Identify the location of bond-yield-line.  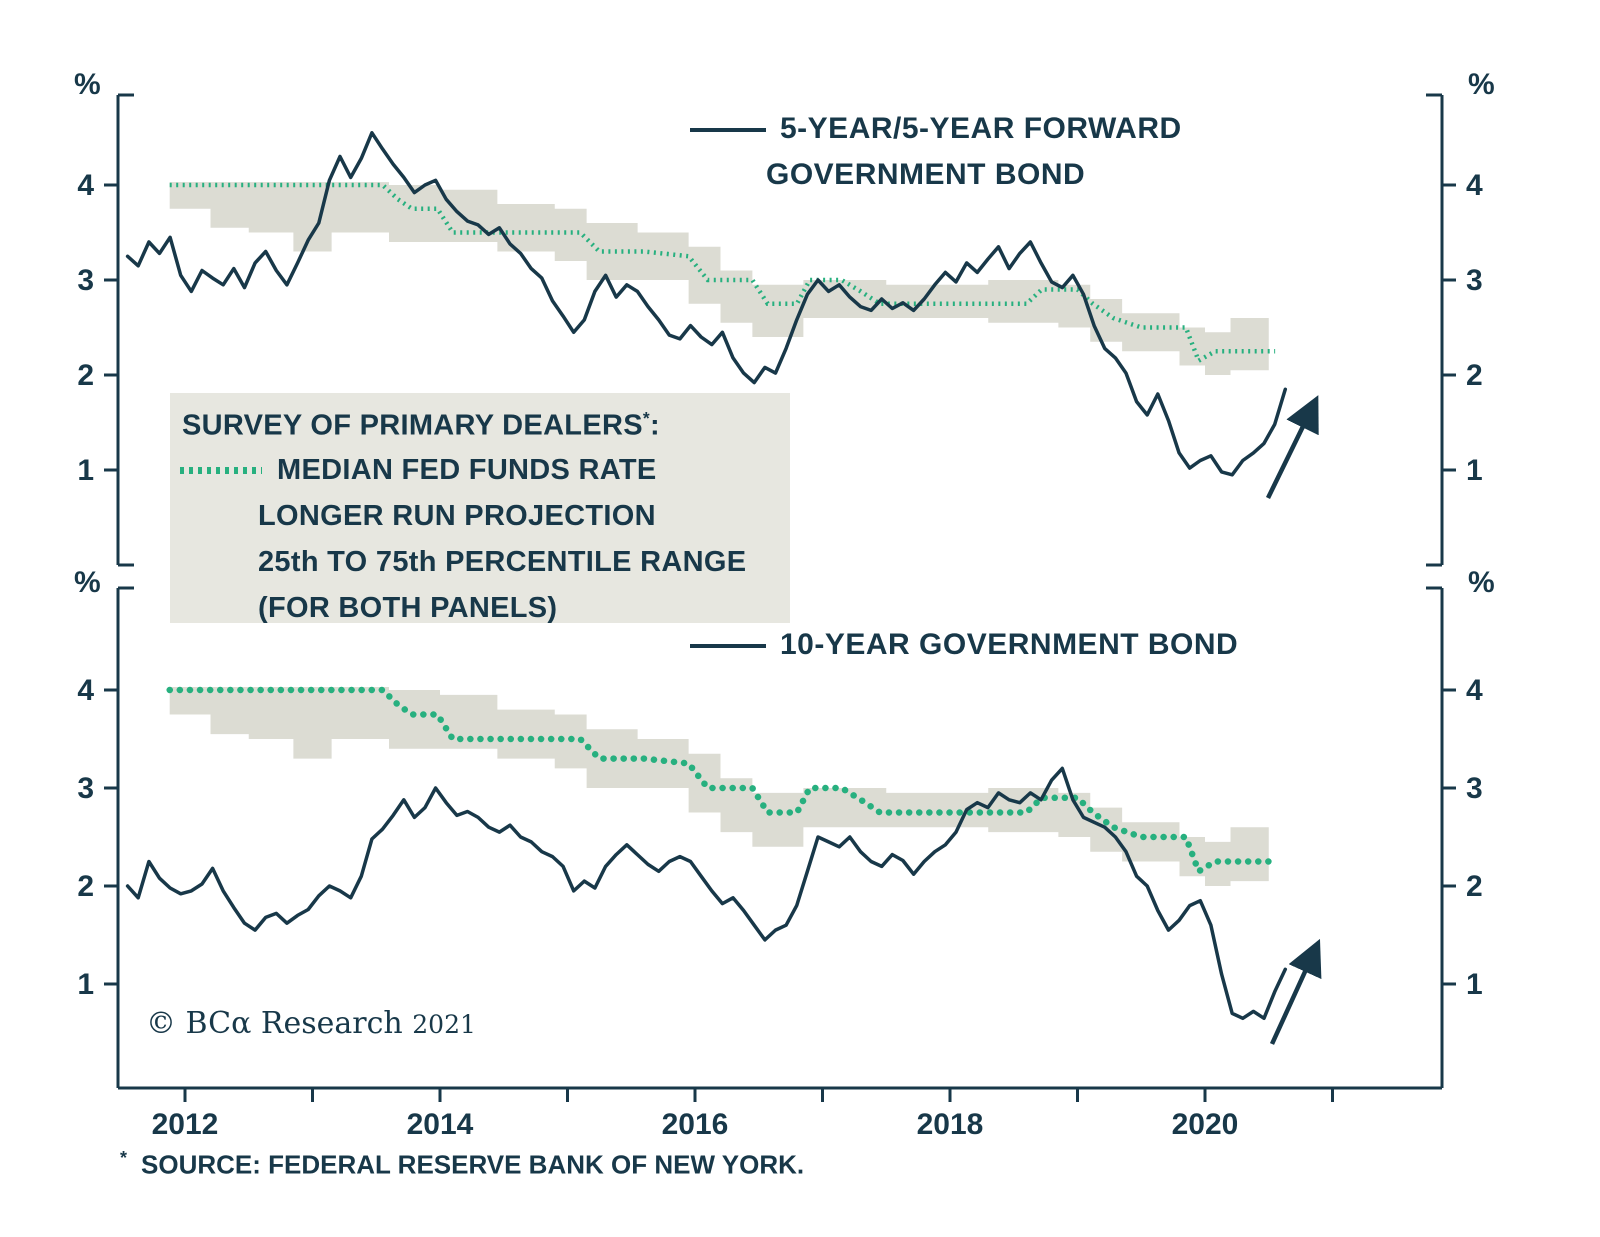
(706, 893).